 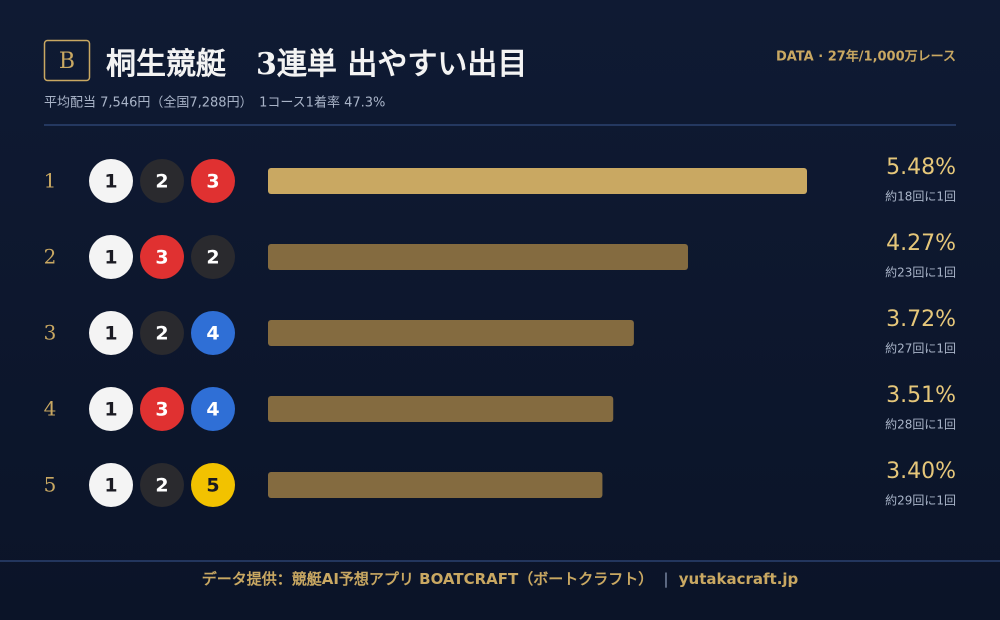 What do you see at coordinates (921, 167) in the screenshot?
I see `value-label: 5.48%` at bounding box center [921, 167].